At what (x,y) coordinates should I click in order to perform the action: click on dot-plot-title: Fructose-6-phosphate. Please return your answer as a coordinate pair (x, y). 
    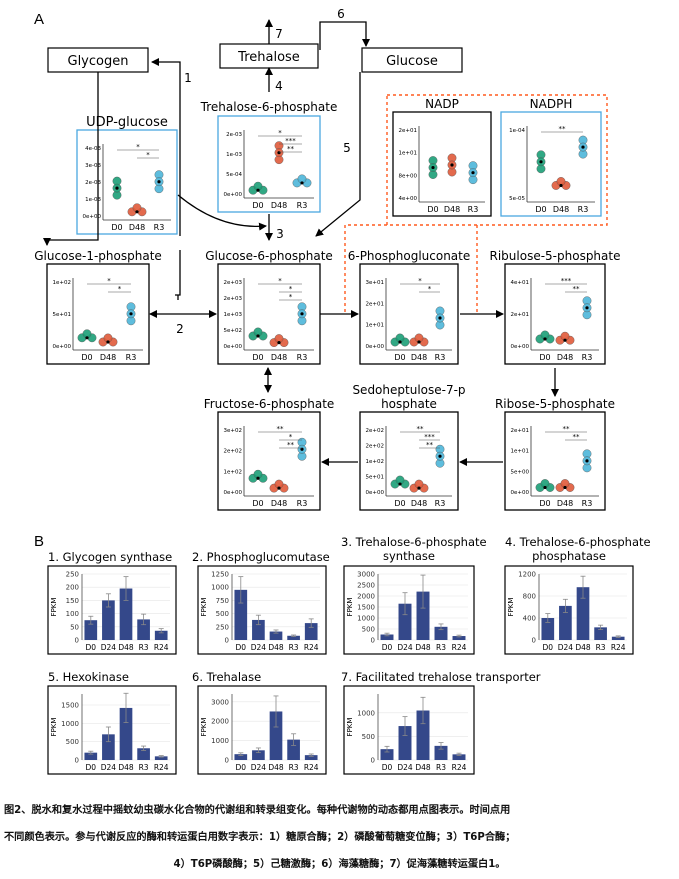
    Looking at the image, I should click on (269, 404).